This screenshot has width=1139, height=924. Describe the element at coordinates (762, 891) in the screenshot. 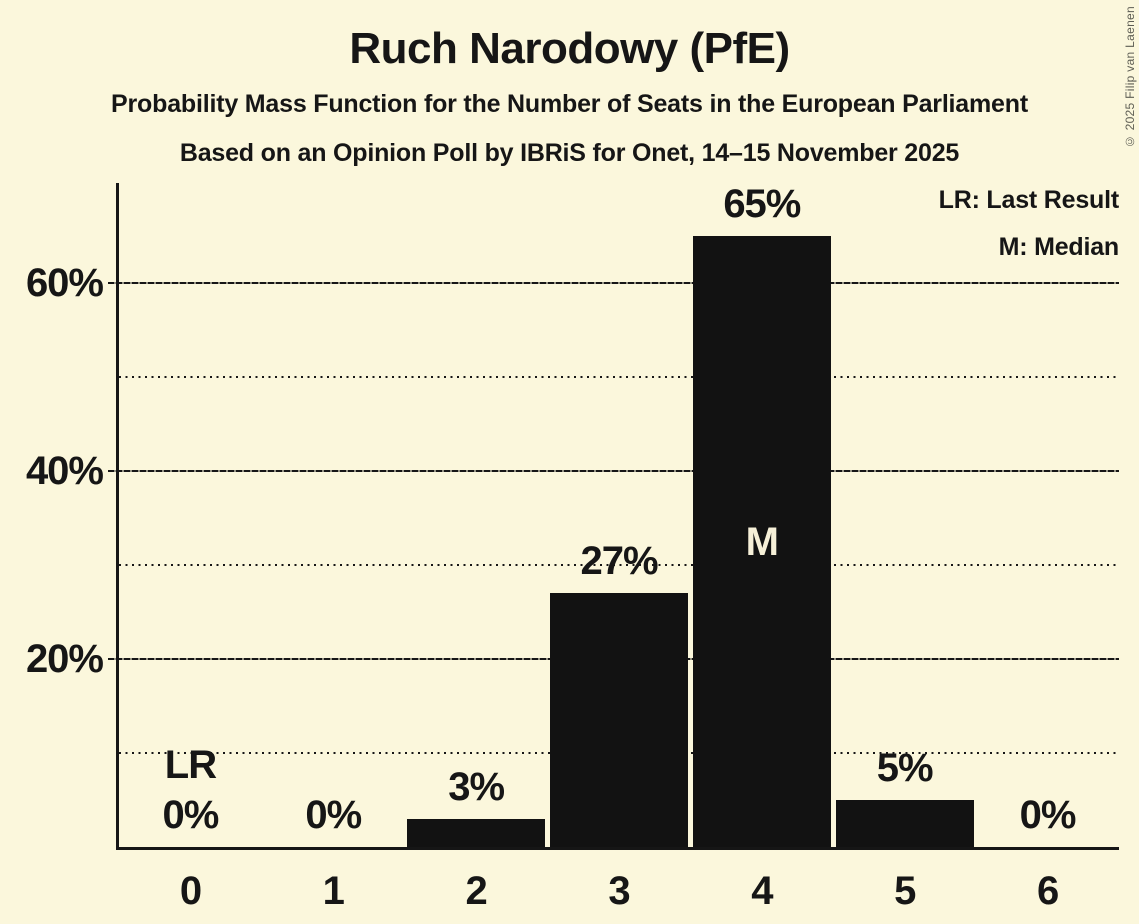

I see `x-tick-label: 4` at that location.